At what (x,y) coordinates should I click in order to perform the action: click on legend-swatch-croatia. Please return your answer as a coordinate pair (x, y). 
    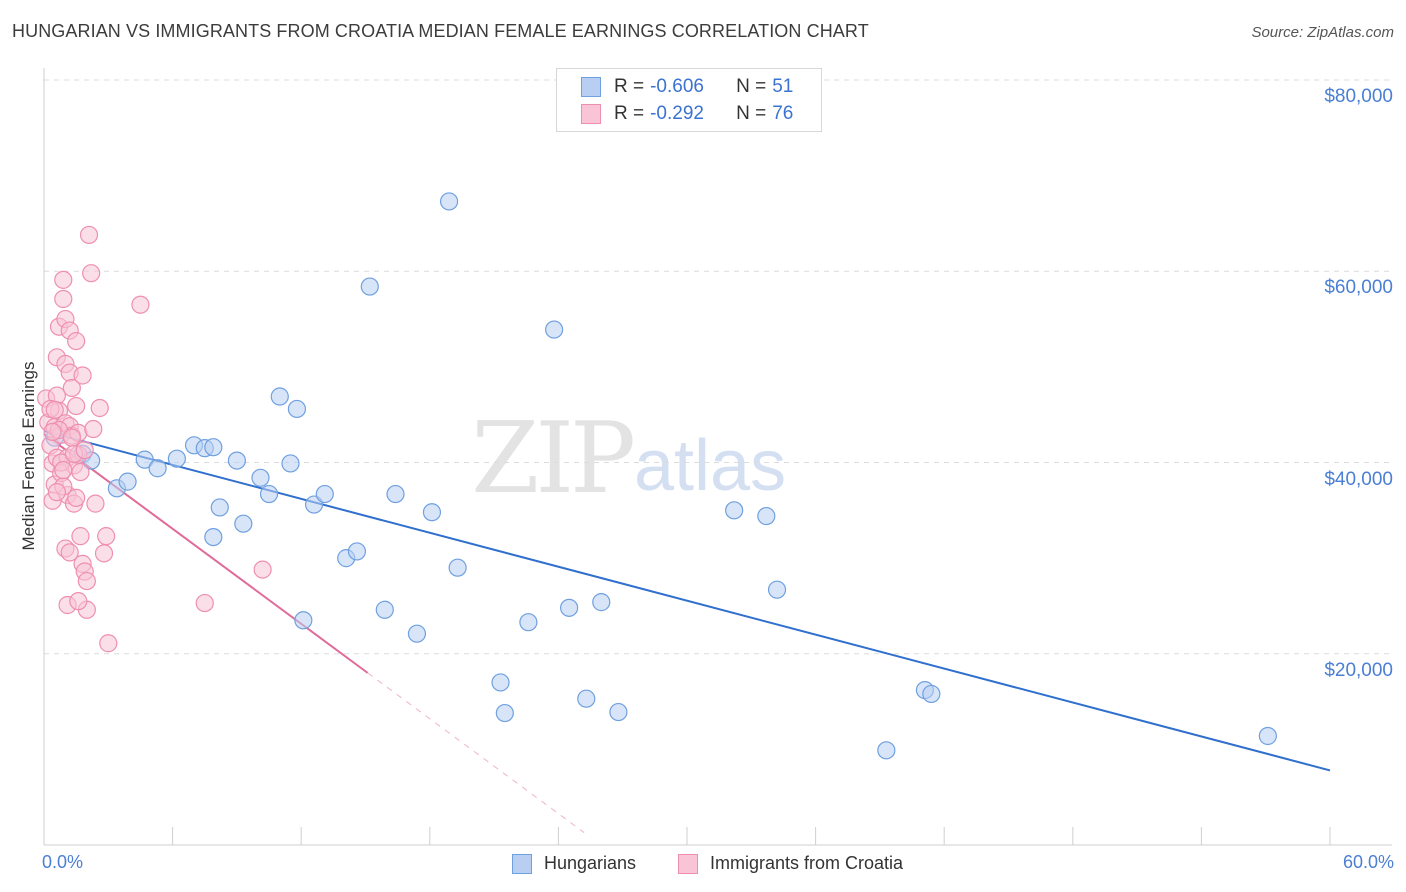
    Looking at the image, I should click on (591, 114).